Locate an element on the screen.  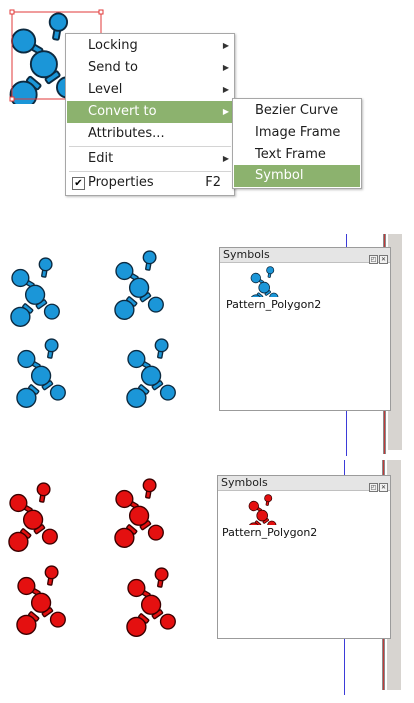
menu-item-convert-to: Convert to ▶ is located at coordinates (150, 112).